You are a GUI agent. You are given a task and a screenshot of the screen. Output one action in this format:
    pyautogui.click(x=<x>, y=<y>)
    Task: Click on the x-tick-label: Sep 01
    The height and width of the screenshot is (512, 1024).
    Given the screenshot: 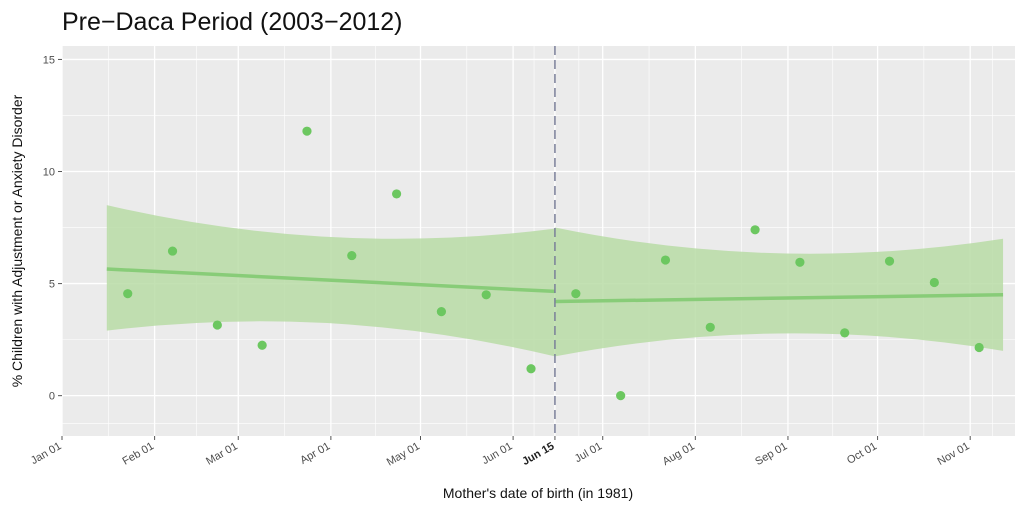 What is the action you would take?
    pyautogui.click(x=771, y=454)
    